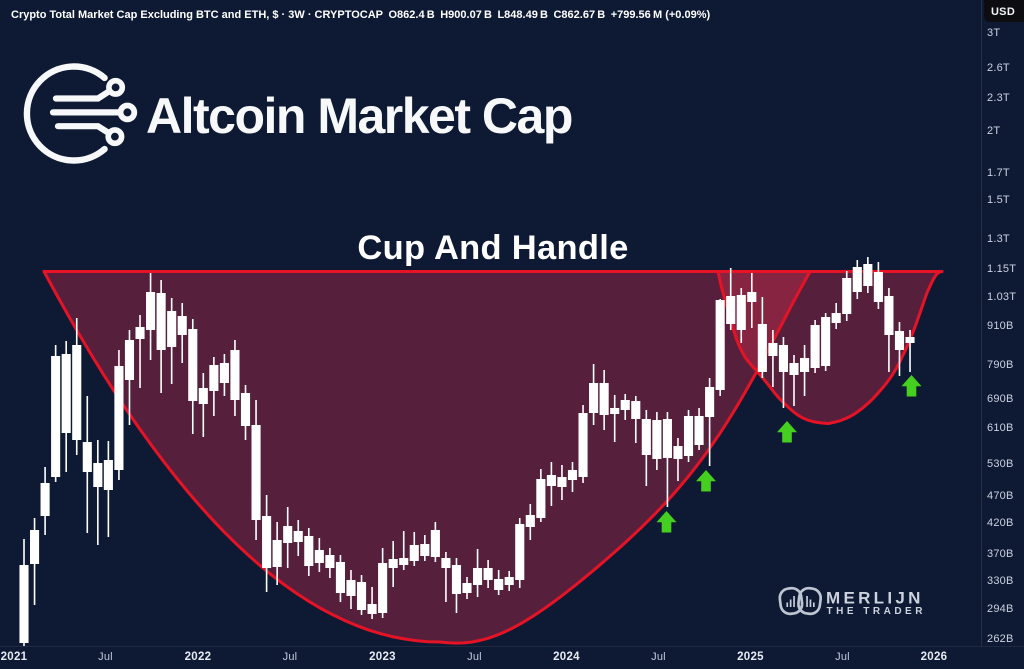  Describe the element at coordinates (998, 68) in the screenshot. I see `svg-text: 2.6T` at that location.